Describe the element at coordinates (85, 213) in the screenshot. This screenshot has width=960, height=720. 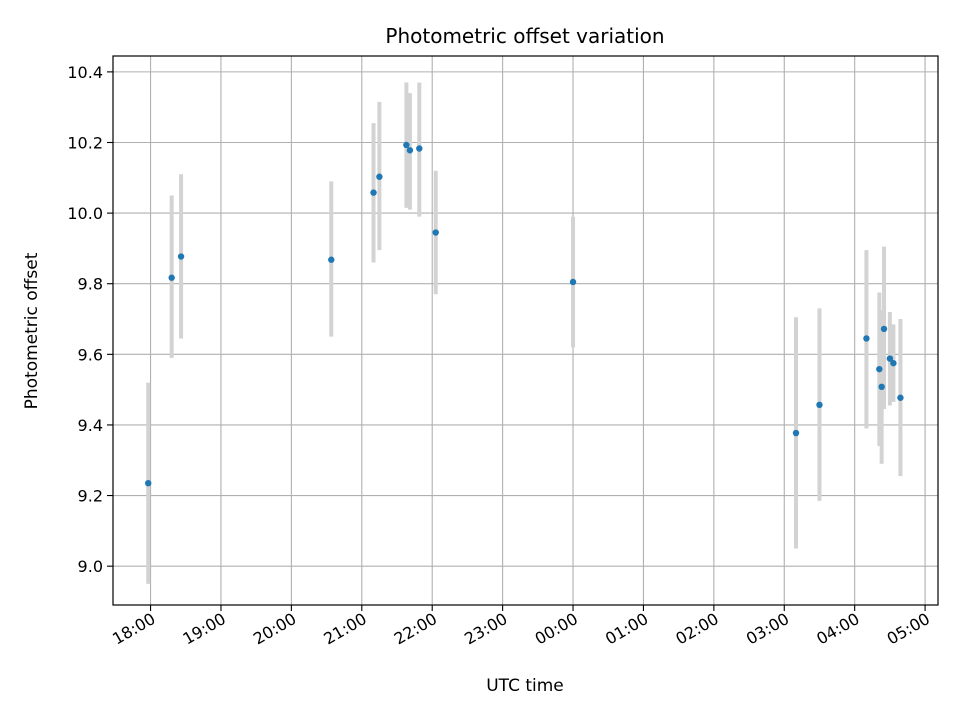
I see `y-tick-label: 10.0` at that location.